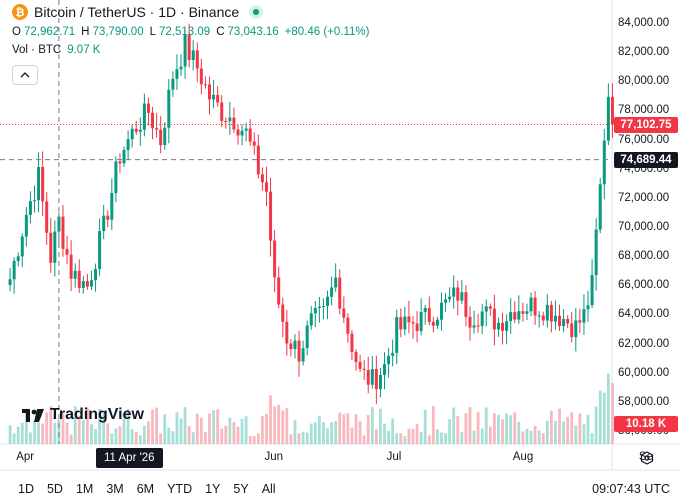  I want to click on timeframe-6m: 6M, so click(145, 489).